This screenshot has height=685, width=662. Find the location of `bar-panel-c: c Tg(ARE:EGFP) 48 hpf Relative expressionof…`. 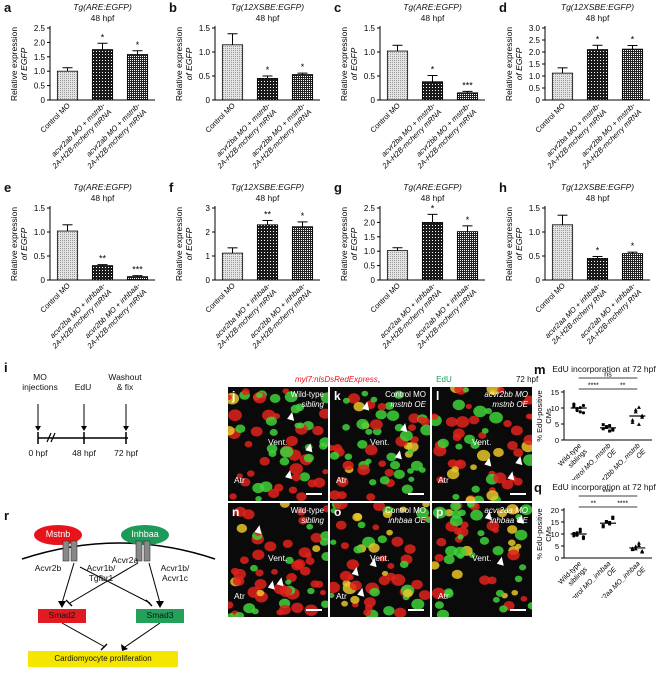

bar-panel-c: c Tg(ARE:EGFP) 48 hpf Relative expressionof… is located at coordinates (412, 90).